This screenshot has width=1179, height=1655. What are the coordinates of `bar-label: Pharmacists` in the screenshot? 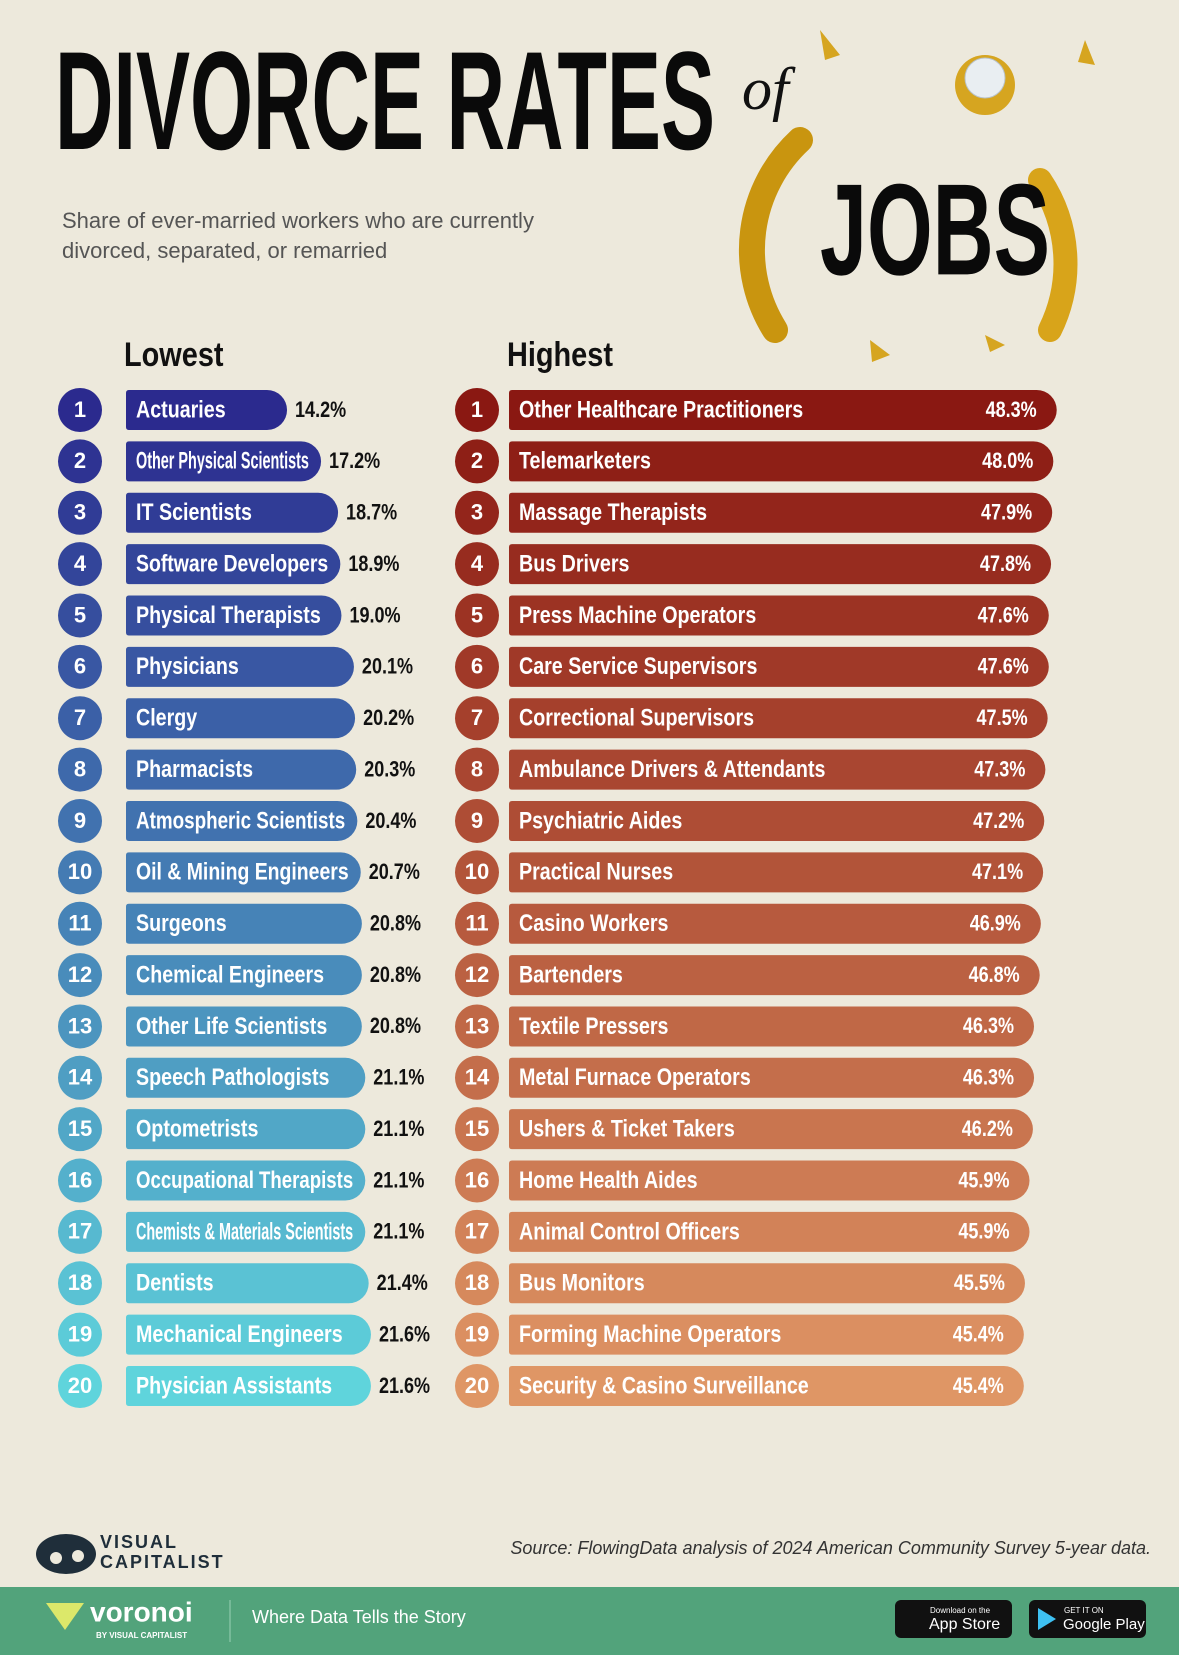 It's located at (194, 768).